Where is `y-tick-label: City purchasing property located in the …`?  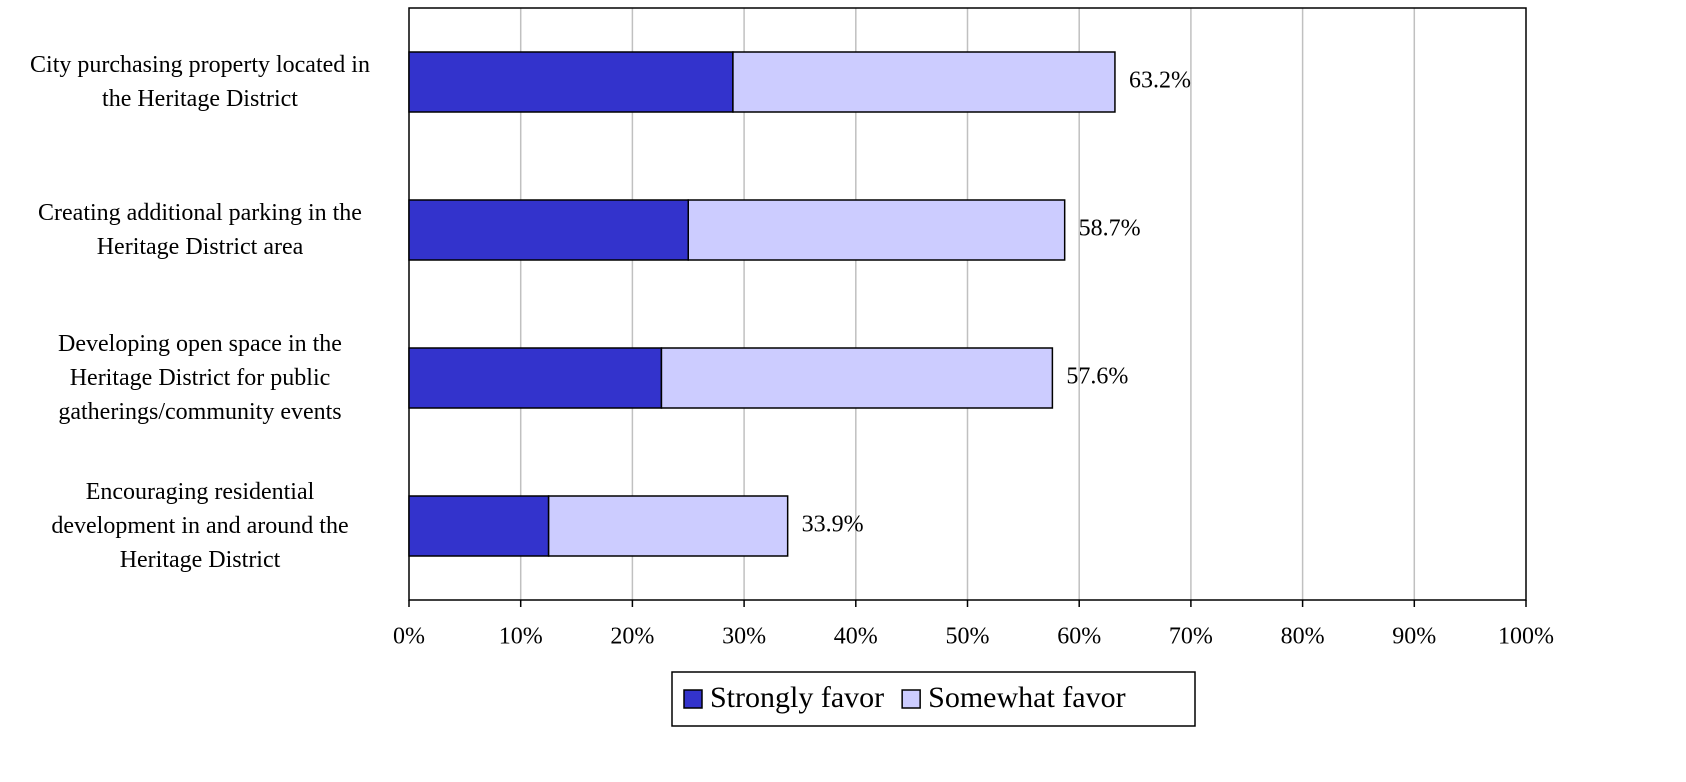
y-tick-label: City purchasing property located in the … is located at coordinates (200, 82).